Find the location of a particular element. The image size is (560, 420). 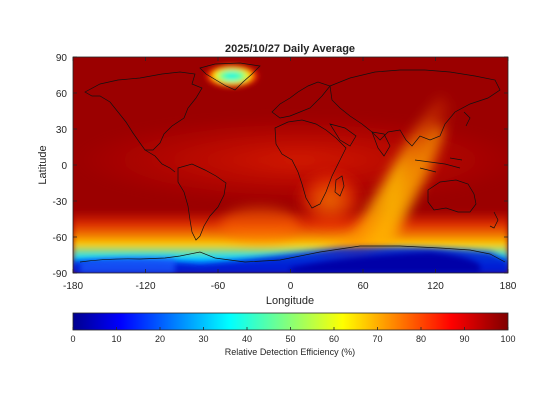

y-tick-label: 0 is located at coordinates (64, 166).